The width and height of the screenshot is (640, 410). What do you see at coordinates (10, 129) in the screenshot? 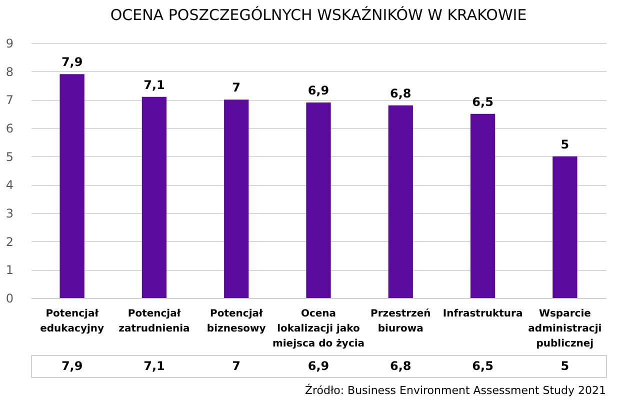
I see `y-tick-label: 6` at bounding box center [10, 129].